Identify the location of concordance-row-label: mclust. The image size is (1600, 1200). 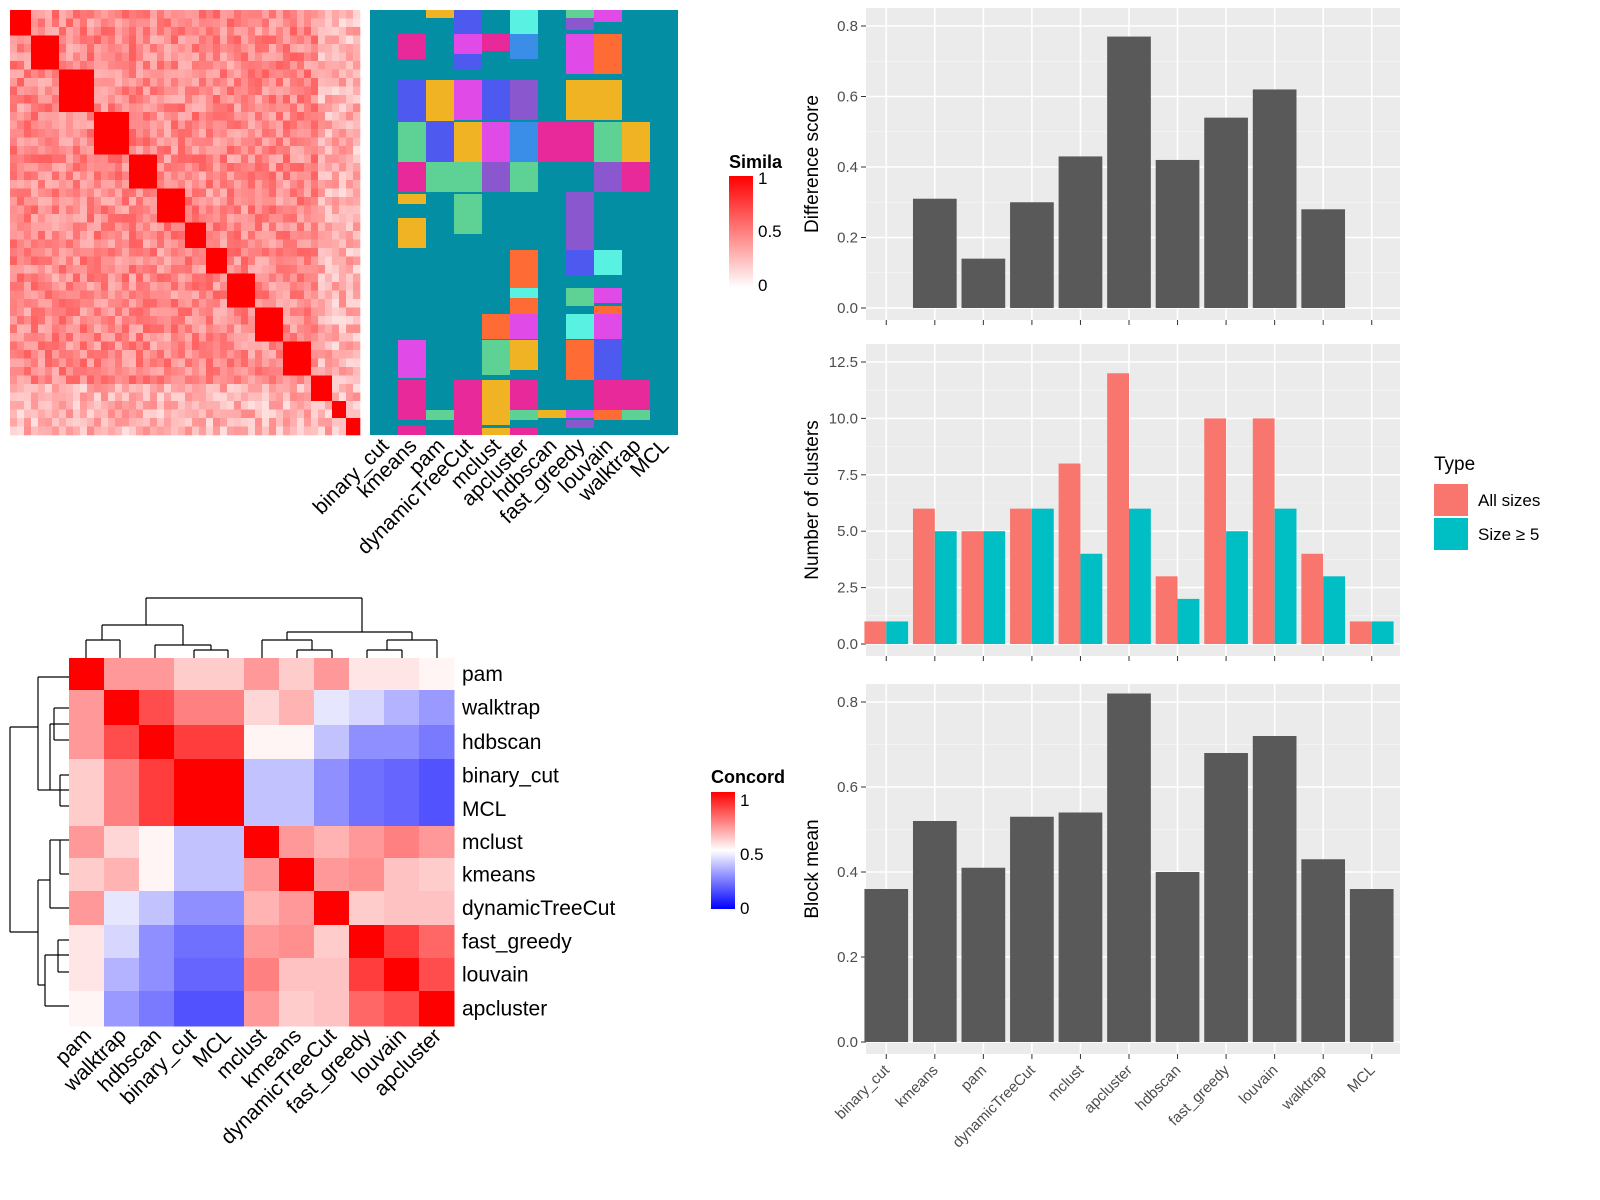
(492, 842).